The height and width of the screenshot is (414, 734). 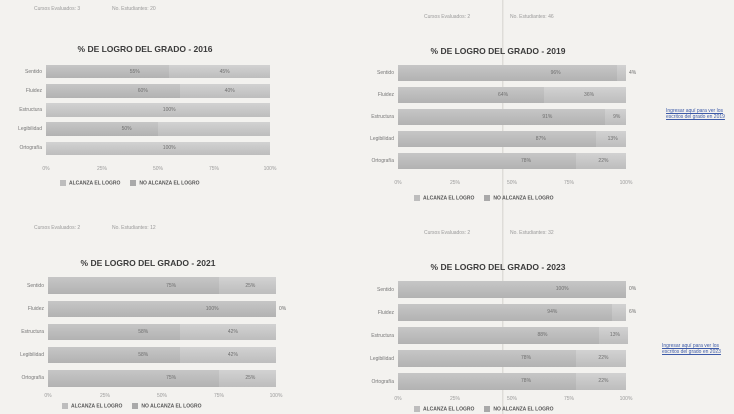 I want to click on plot-area: 75% 25% 100% 0% 58% 42% 58% 42% 75% 25%, so click(x=167, y=332).